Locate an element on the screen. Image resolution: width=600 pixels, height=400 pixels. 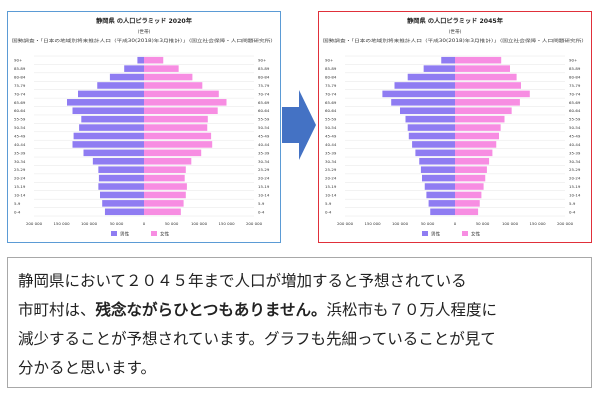
age-label-right: 5-9 is located at coordinates (261, 203).